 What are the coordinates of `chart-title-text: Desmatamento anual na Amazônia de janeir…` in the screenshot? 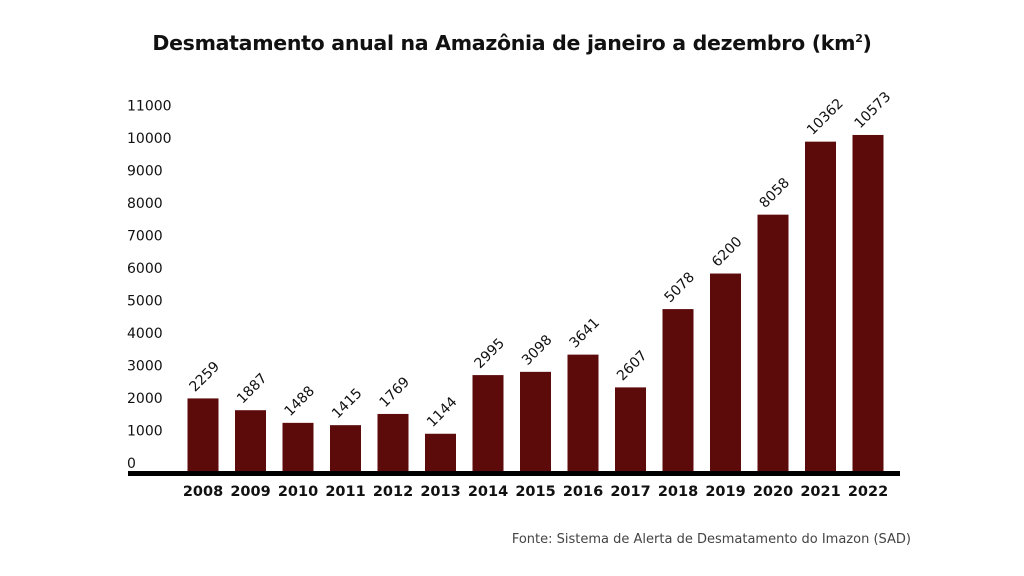 It's located at (504, 43).